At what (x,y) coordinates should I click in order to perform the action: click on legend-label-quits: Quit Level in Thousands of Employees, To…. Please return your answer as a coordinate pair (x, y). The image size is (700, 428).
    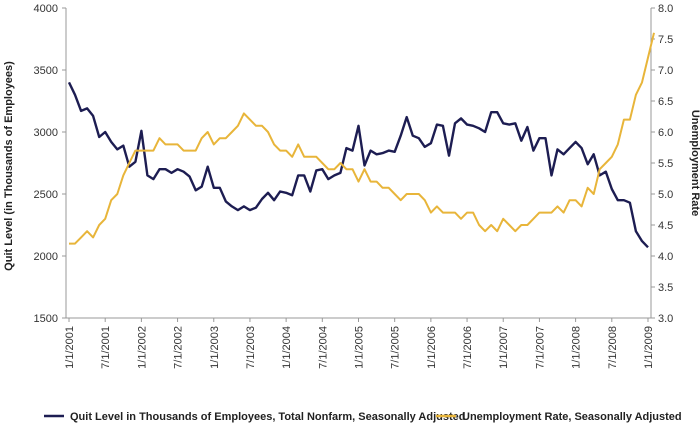
    Looking at the image, I should click on (267, 417).